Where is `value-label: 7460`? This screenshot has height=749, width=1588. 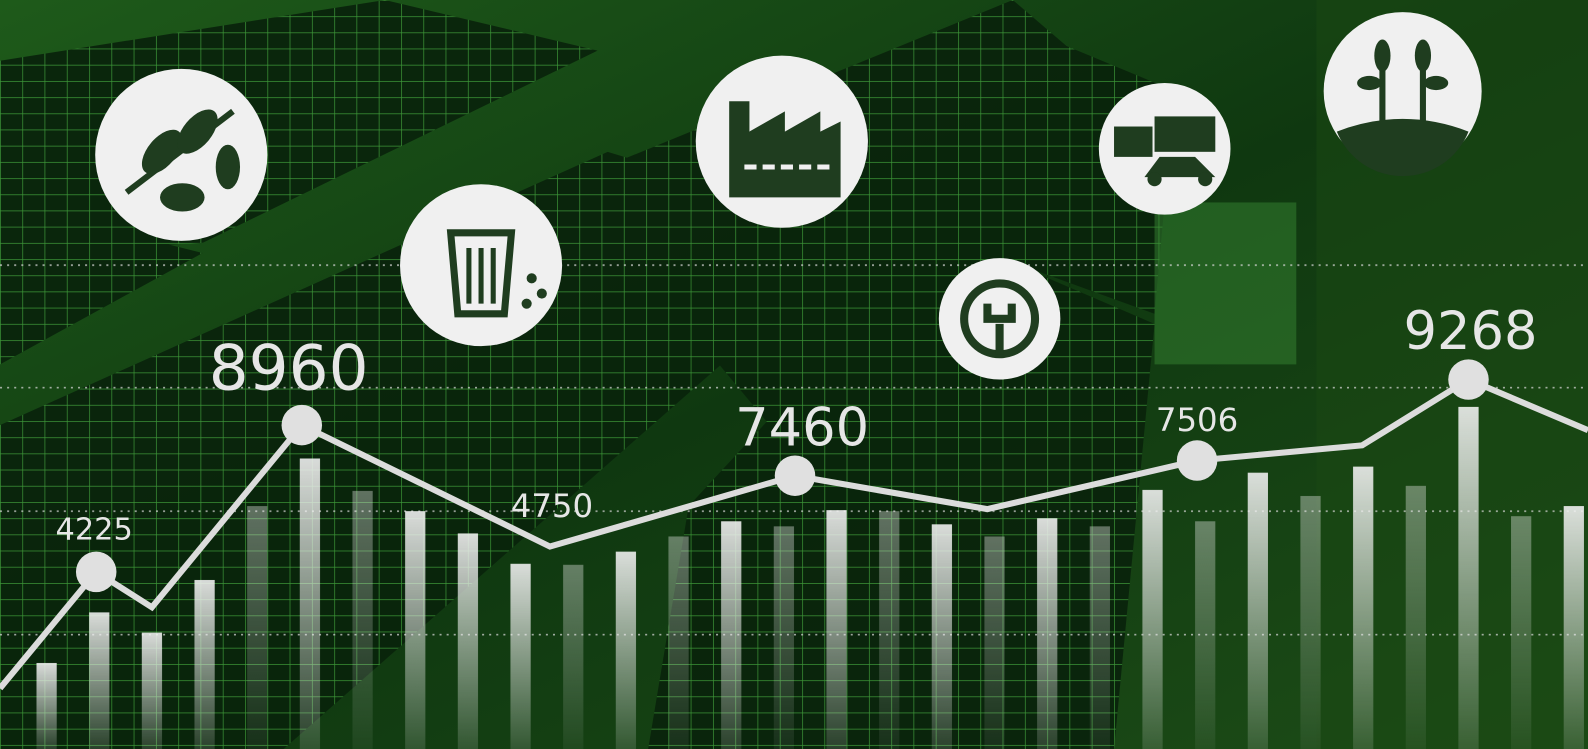 value-label: 7460 is located at coordinates (802, 427).